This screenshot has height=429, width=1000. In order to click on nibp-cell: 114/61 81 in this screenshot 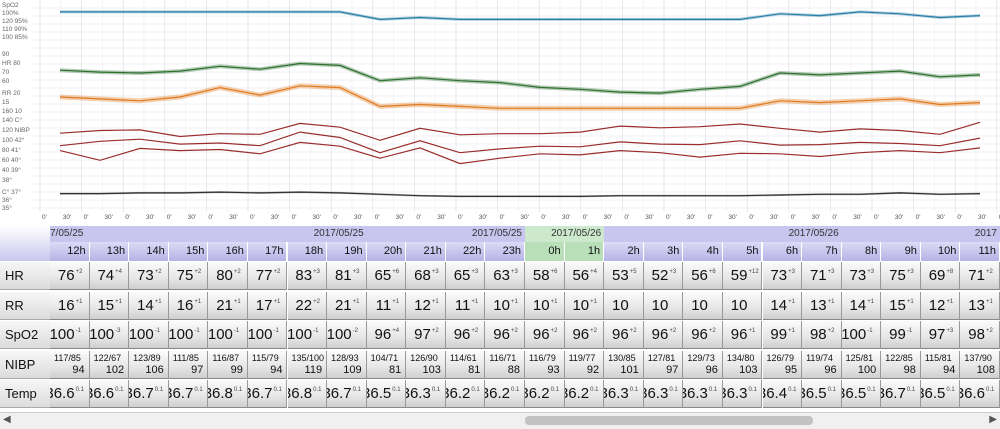, I will do `click(465, 364)`.